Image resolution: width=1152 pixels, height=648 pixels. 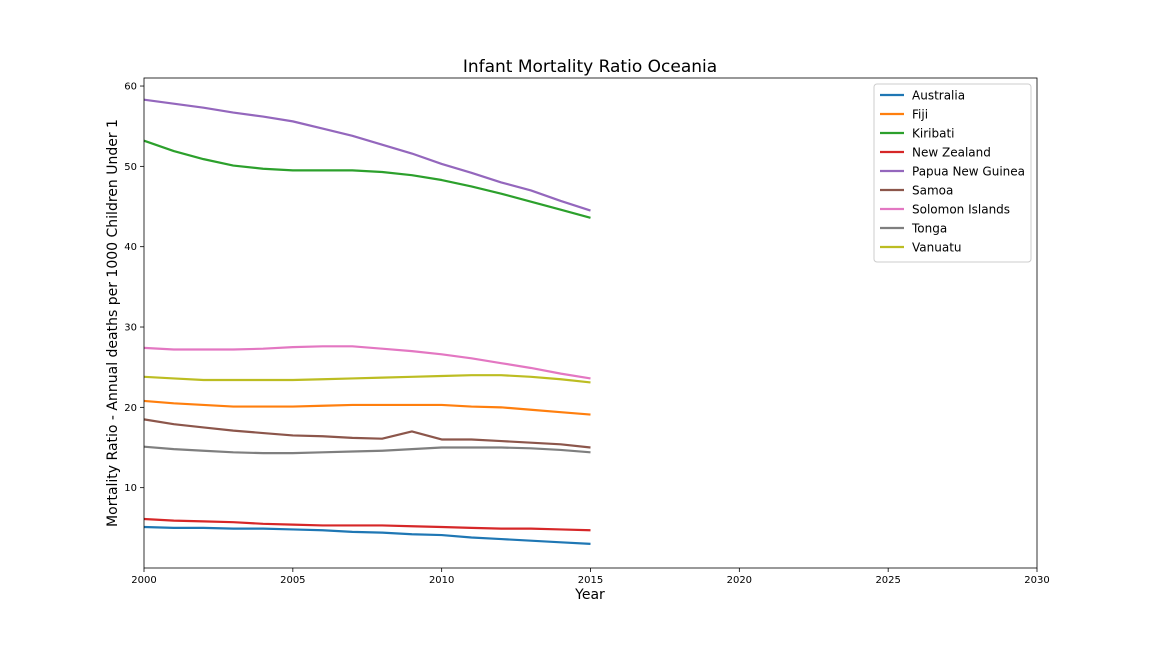 I want to click on legend-item: Australia, so click(x=922, y=96).